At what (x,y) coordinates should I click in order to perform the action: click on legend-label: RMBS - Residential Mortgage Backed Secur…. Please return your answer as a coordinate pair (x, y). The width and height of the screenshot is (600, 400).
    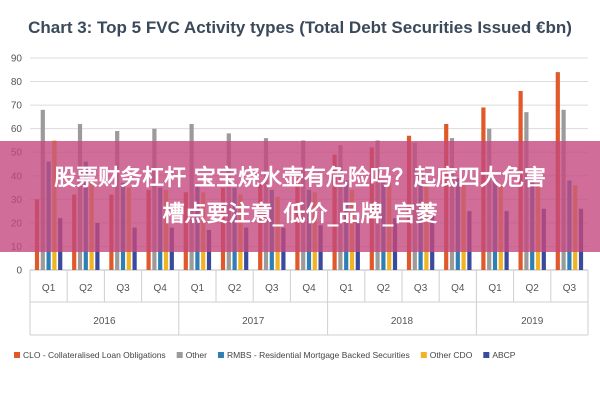
    Looking at the image, I should click on (318, 355).